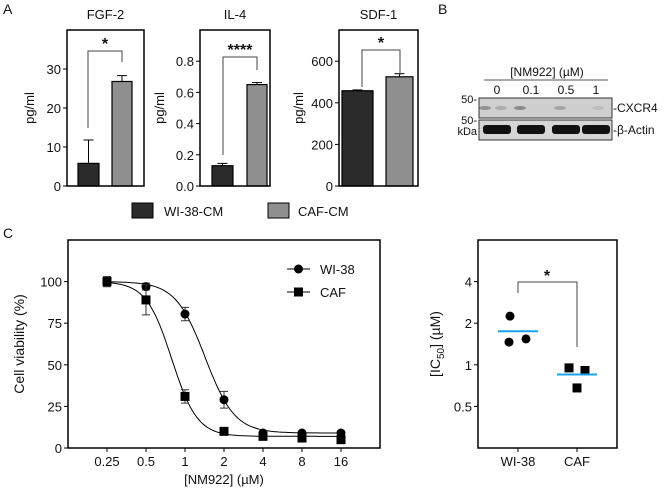 The image size is (669, 491). Describe the element at coordinates (531, 90) in the screenshot. I see `lane-label: 0.1` at that location.